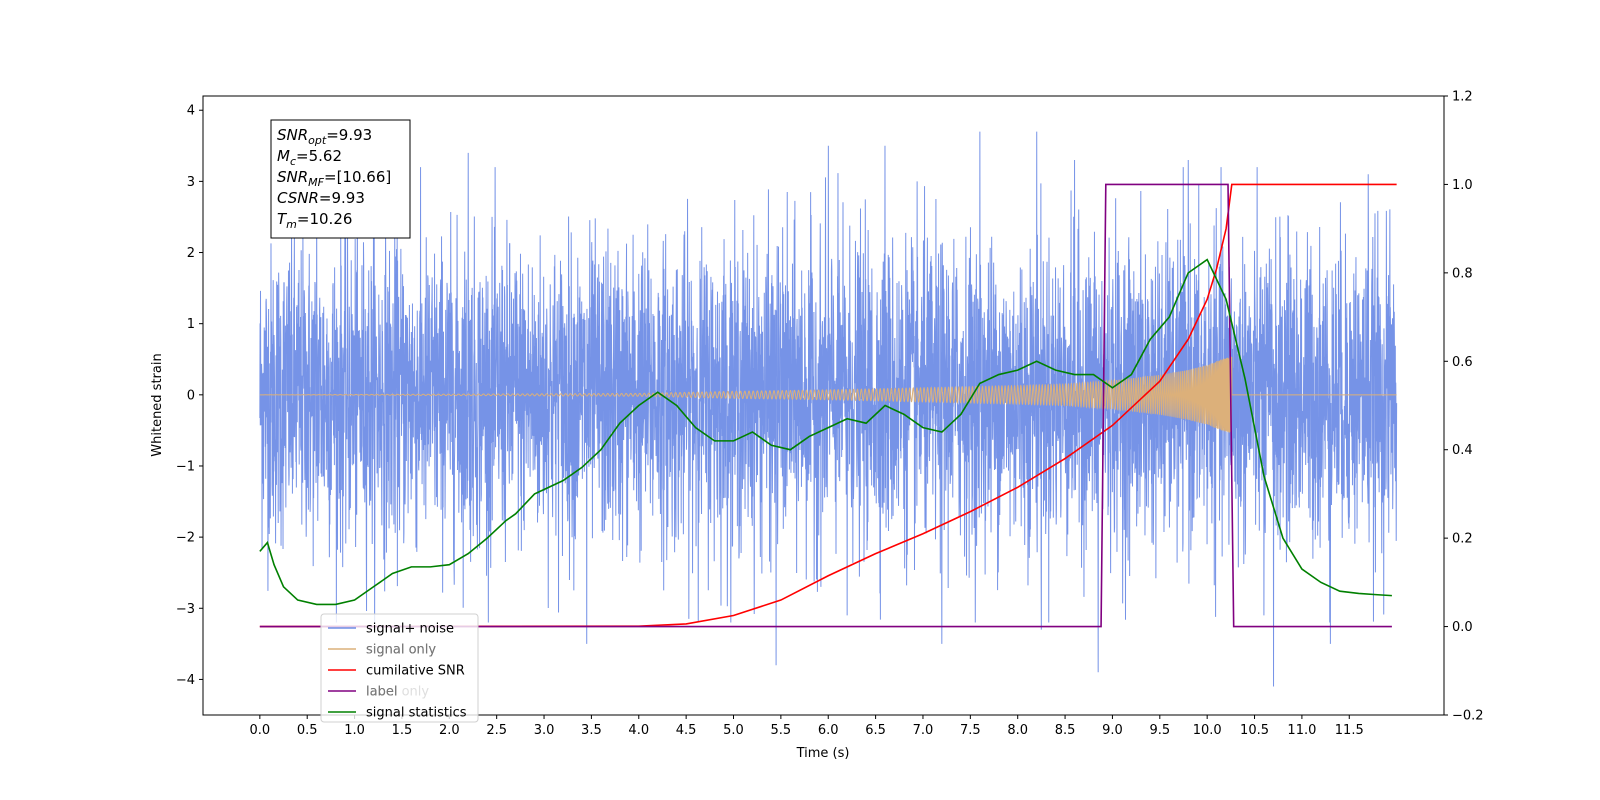  What do you see at coordinates (321, 198) in the screenshot?
I see `annotation-line: CSNR=9.93` at bounding box center [321, 198].